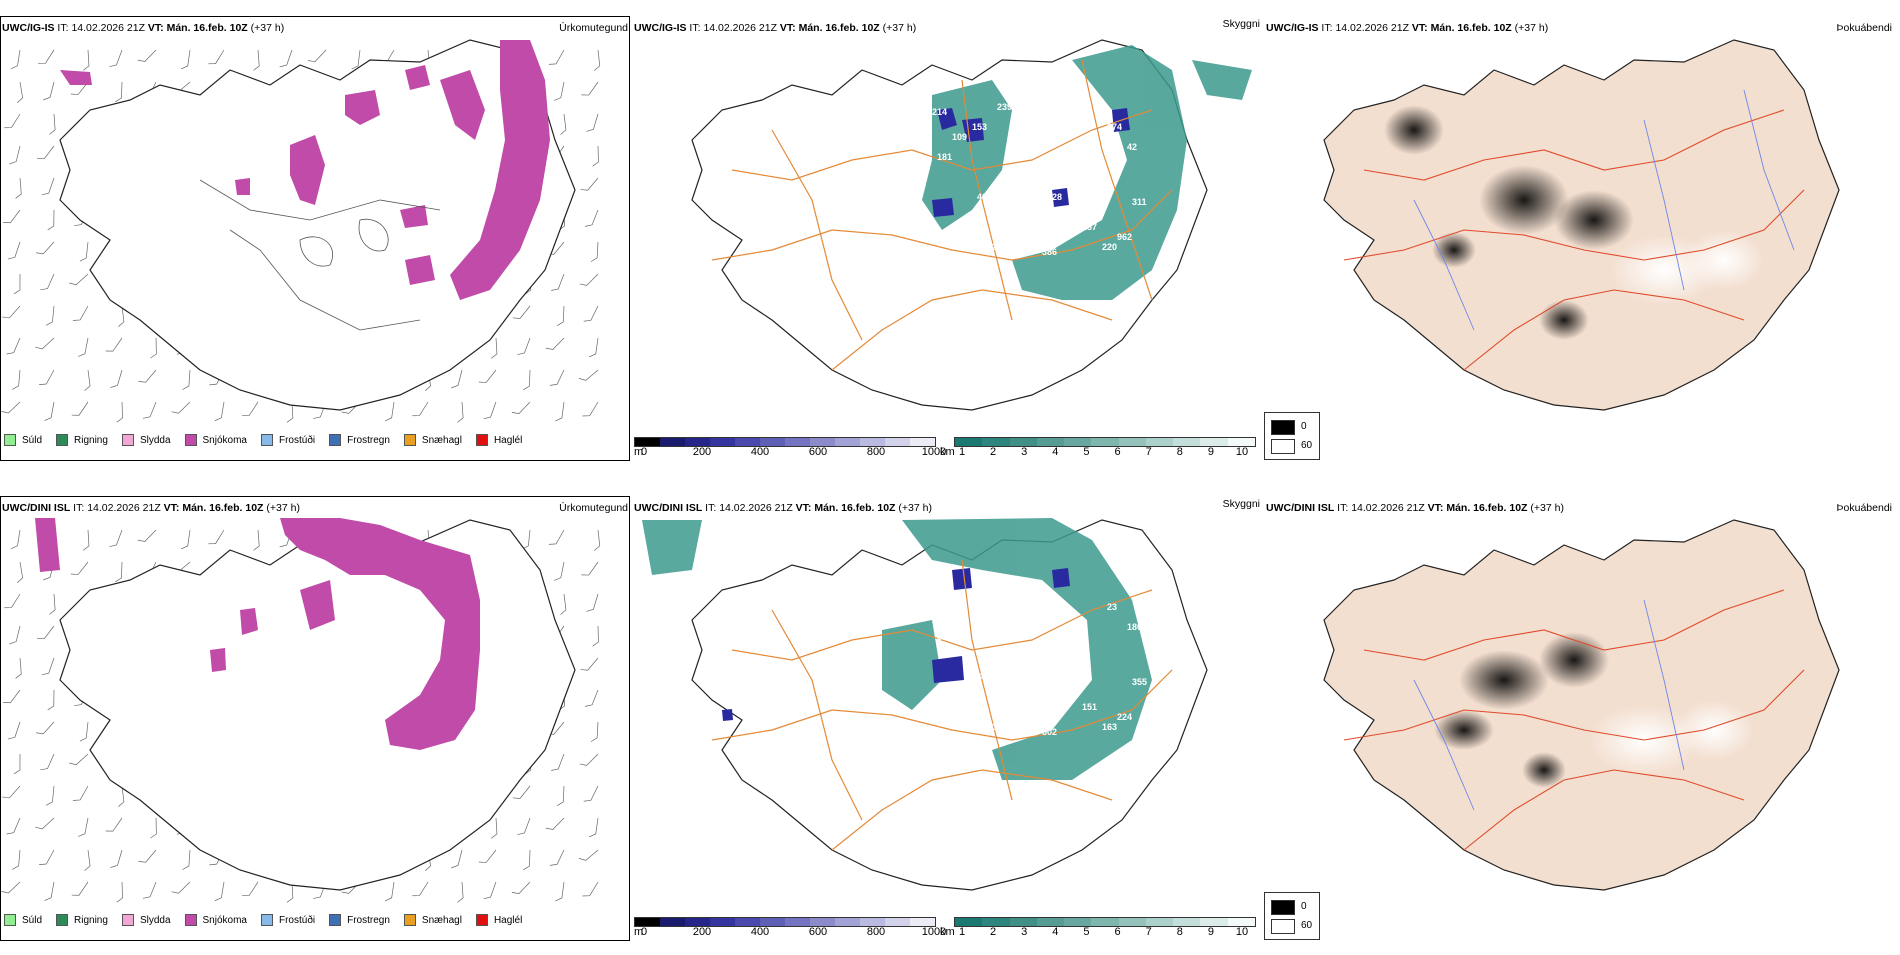  I want to click on ceiling-label: 559, so click(944, 637).